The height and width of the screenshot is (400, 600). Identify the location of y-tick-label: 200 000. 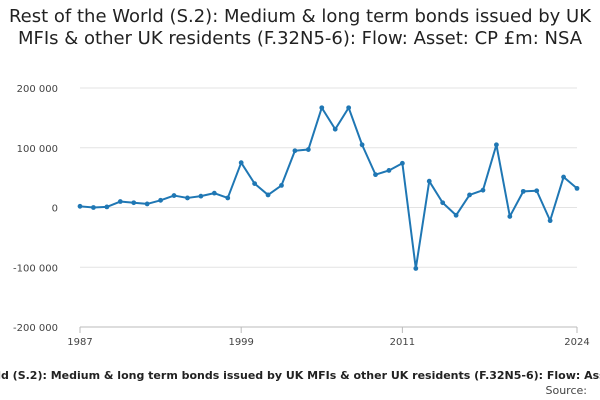
(37, 89).